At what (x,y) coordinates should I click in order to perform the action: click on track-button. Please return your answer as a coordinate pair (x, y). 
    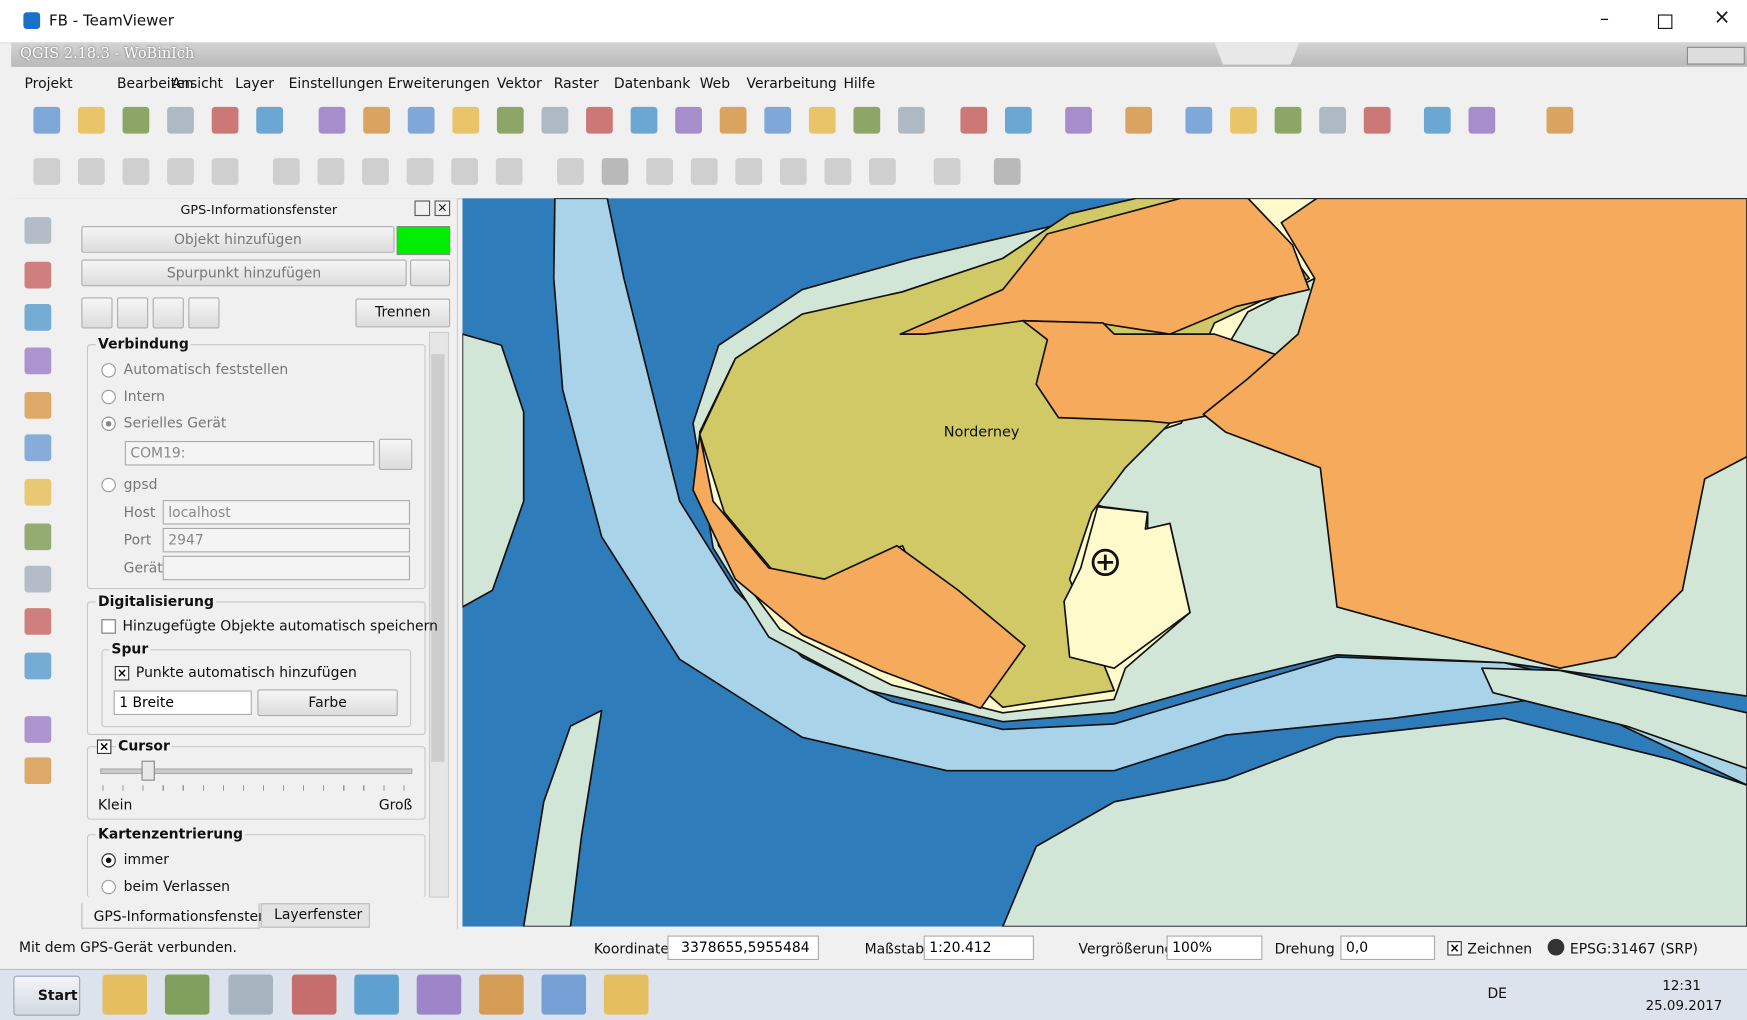
    Looking at the image, I should click on (430, 273).